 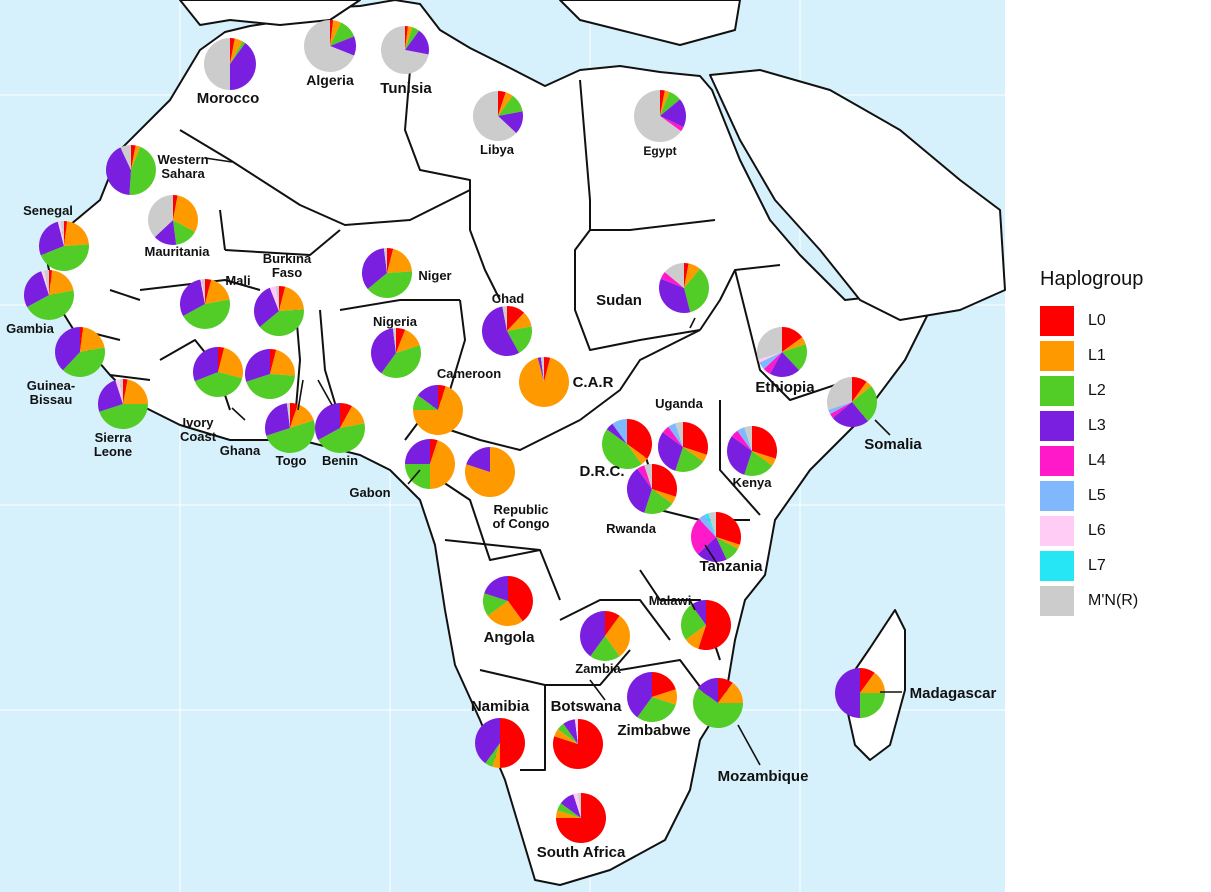 I want to click on pie-slice-ethiopia-l3, so click(x=784, y=364).